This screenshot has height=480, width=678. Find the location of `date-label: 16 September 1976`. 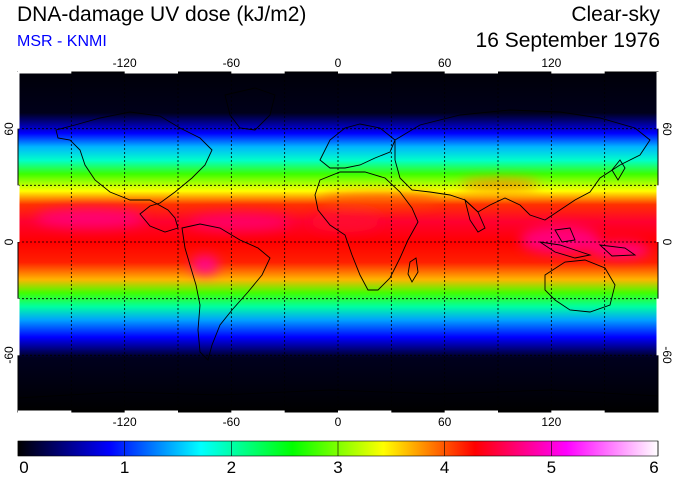

date-label: 16 September 1976 is located at coordinates (567, 40).